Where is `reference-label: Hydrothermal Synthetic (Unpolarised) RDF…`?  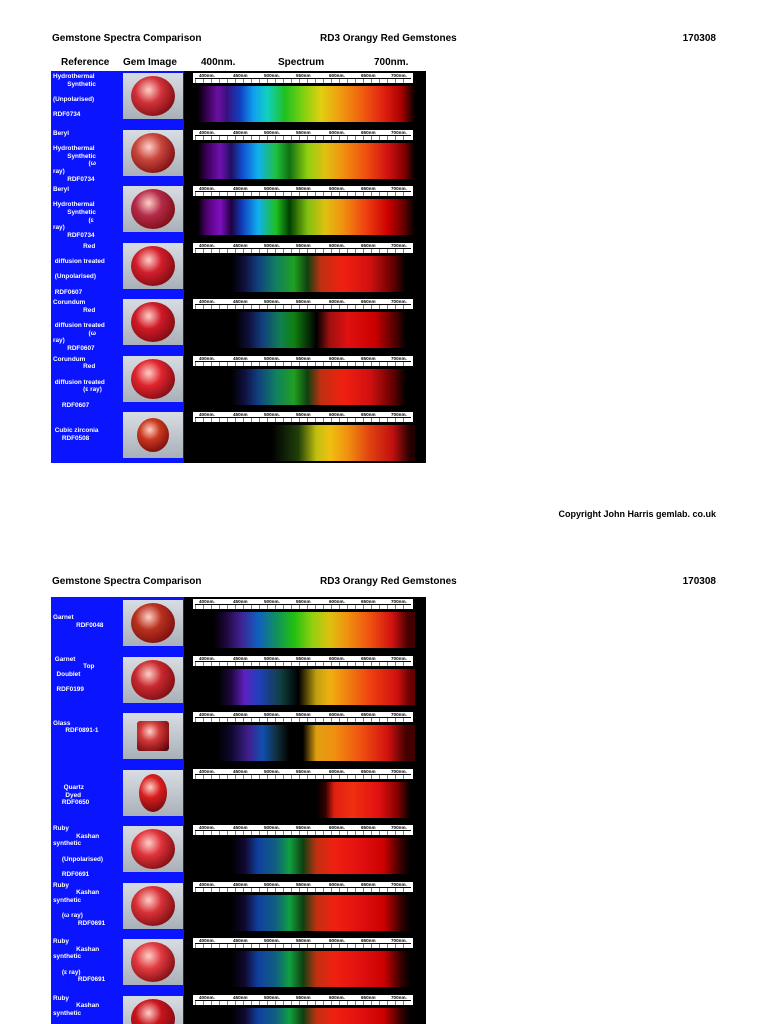 reference-label: Hydrothermal Synthetic (Unpolarised) RDF… is located at coordinates (74, 96).